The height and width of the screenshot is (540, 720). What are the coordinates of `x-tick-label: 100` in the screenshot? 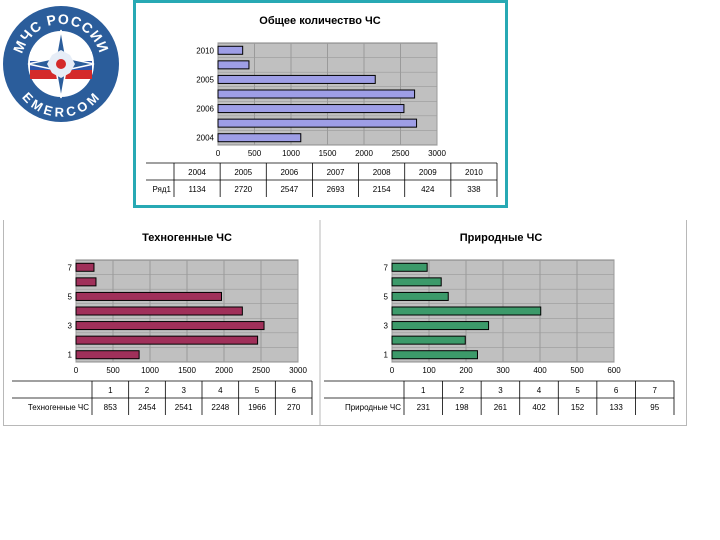 It's located at (429, 370).